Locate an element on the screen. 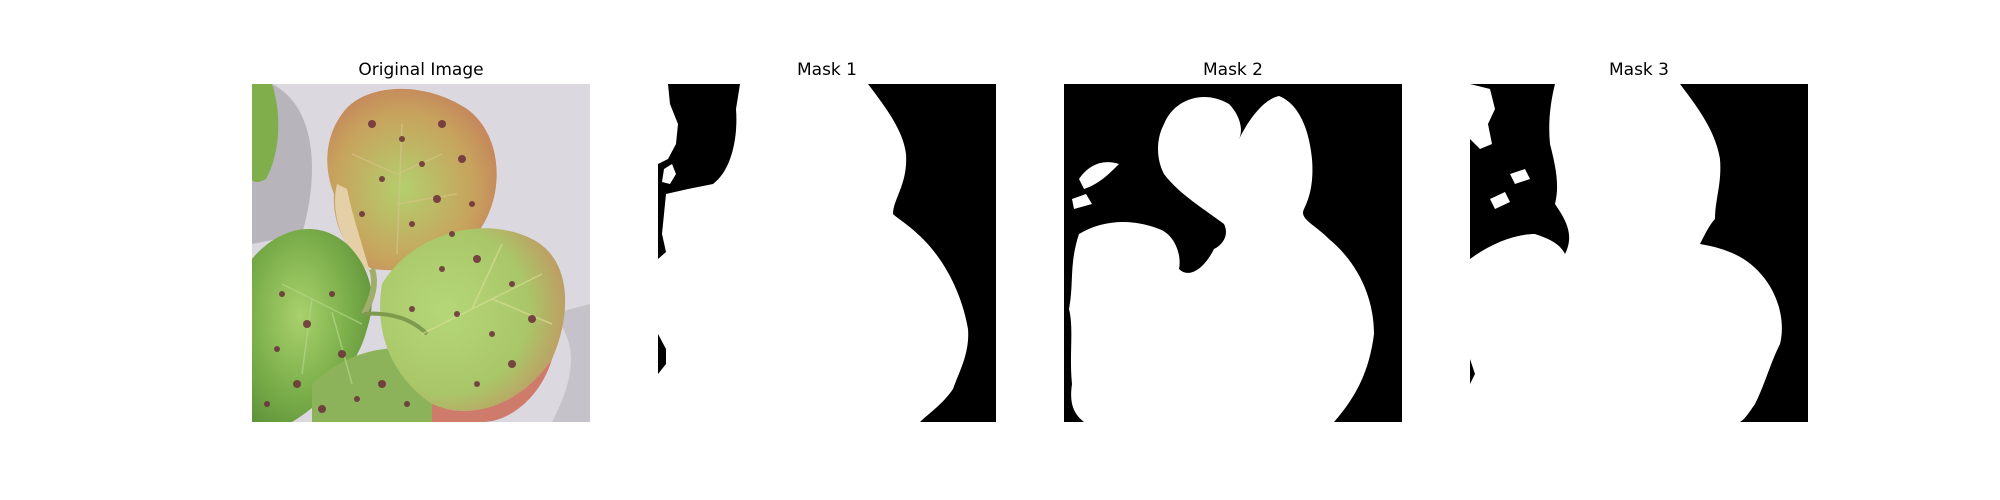 This screenshot has height=500, width=2000. original-leaf-photo is located at coordinates (421, 253).